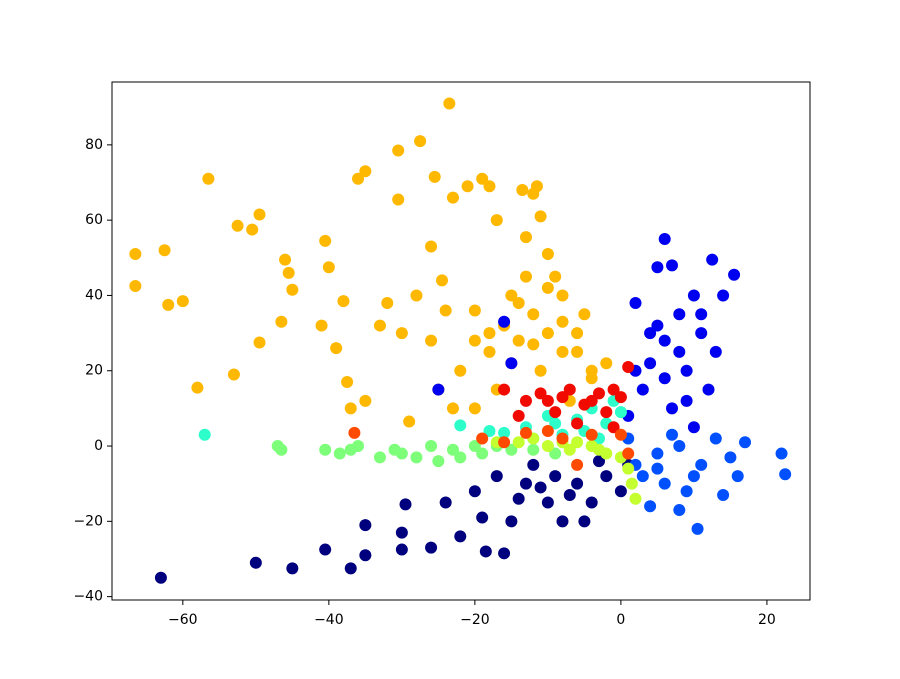 This screenshot has height=679, width=900. Describe the element at coordinates (88, 521) in the screenshot. I see `y-tick-label: −20` at that location.